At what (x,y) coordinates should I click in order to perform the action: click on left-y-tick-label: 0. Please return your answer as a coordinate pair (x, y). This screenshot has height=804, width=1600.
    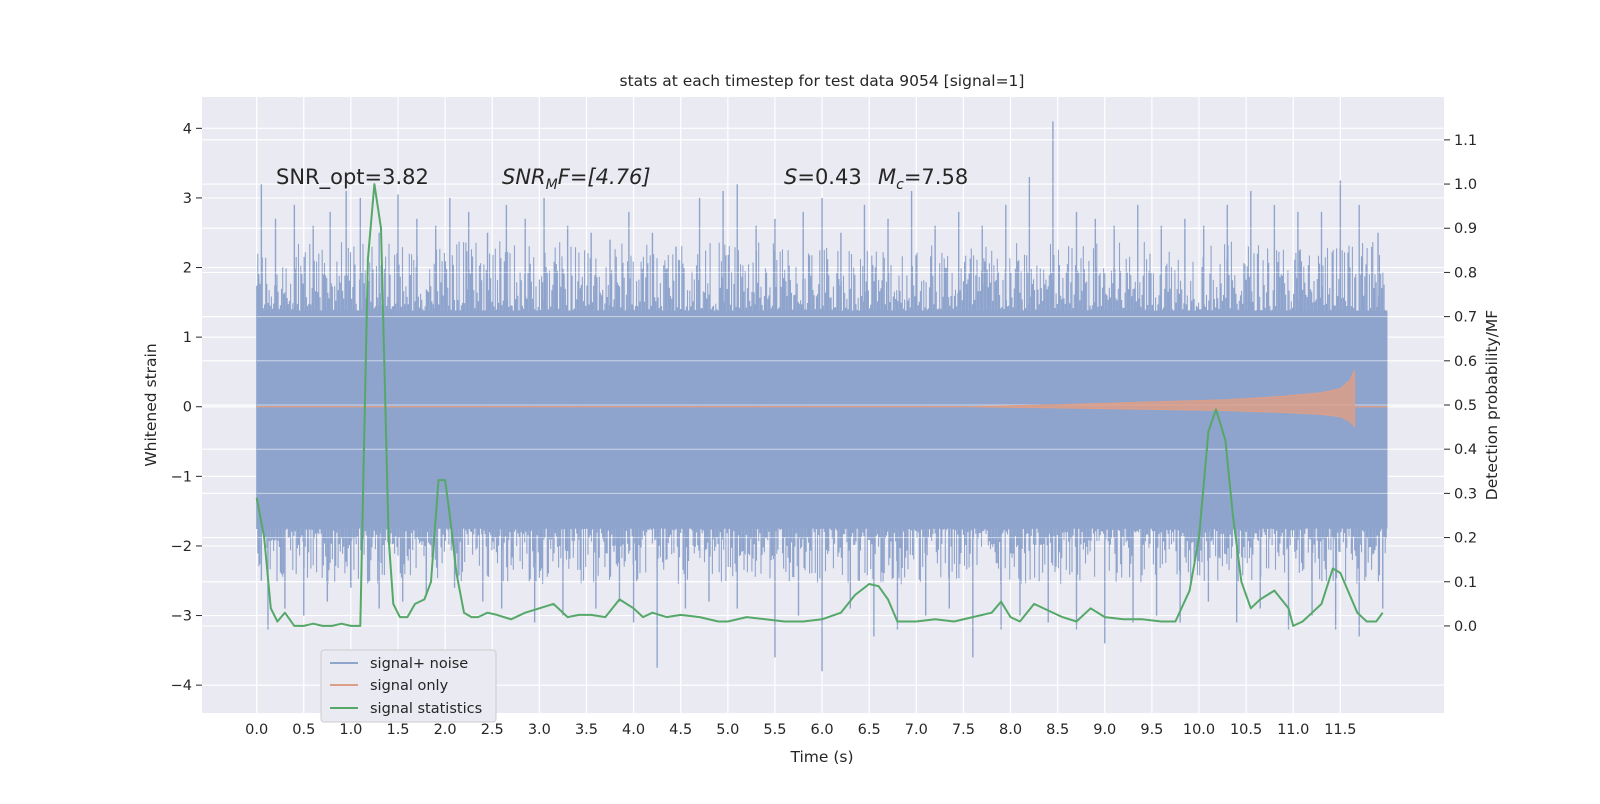
    Looking at the image, I should click on (187, 408).